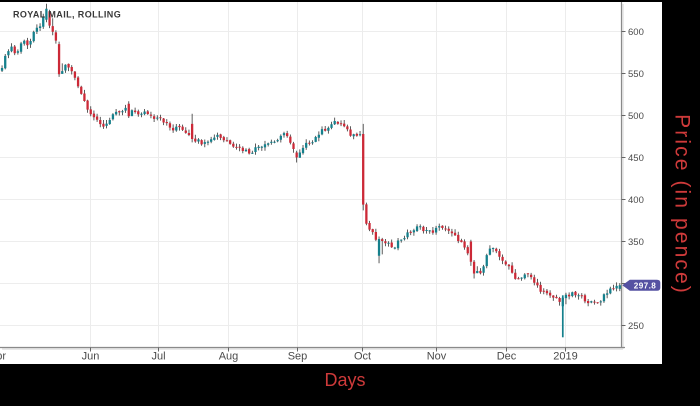  Describe the element at coordinates (158, 357) in the screenshot. I see `svg-text: Jul` at that location.